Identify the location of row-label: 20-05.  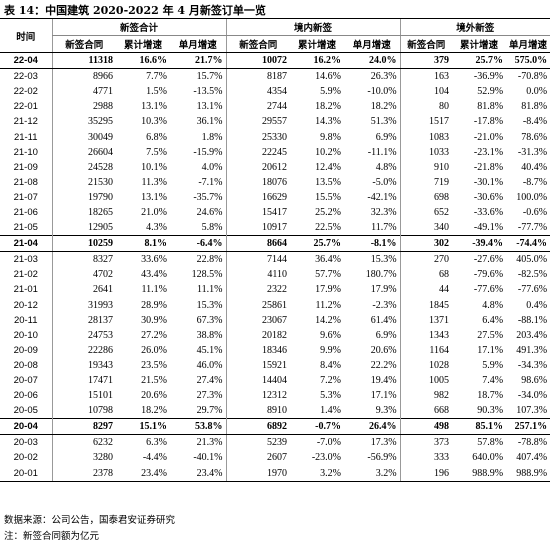
(25, 411).